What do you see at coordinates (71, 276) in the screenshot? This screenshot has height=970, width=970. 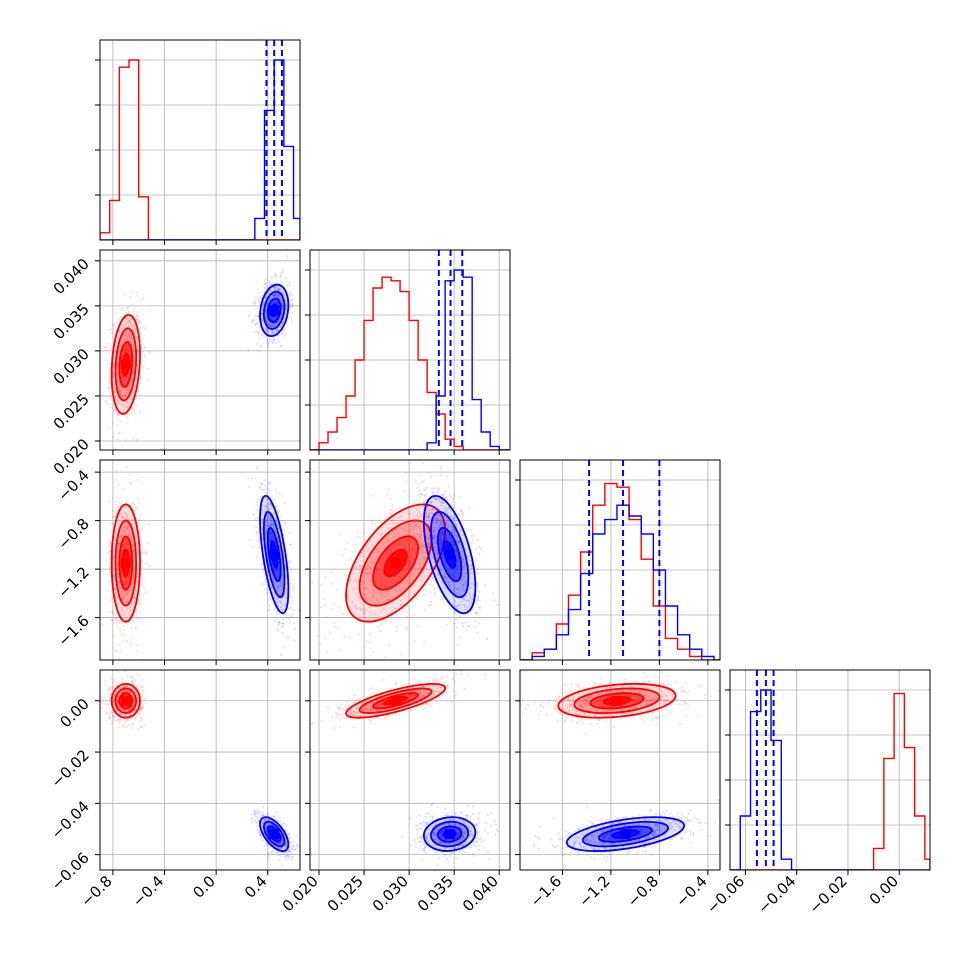 I see `y-tick-label: 0.040` at bounding box center [71, 276].